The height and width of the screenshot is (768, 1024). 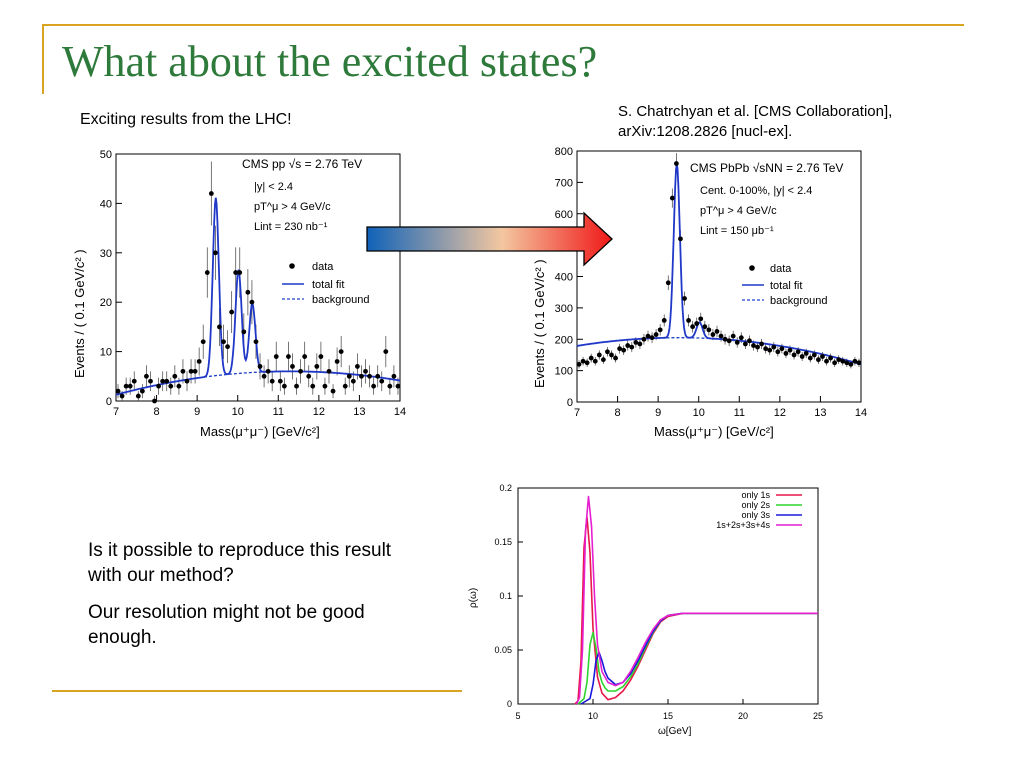 What do you see at coordinates (737, 231) in the screenshot?
I see `annotation-luminosity: Lint = 150 μb⁻¹` at bounding box center [737, 231].